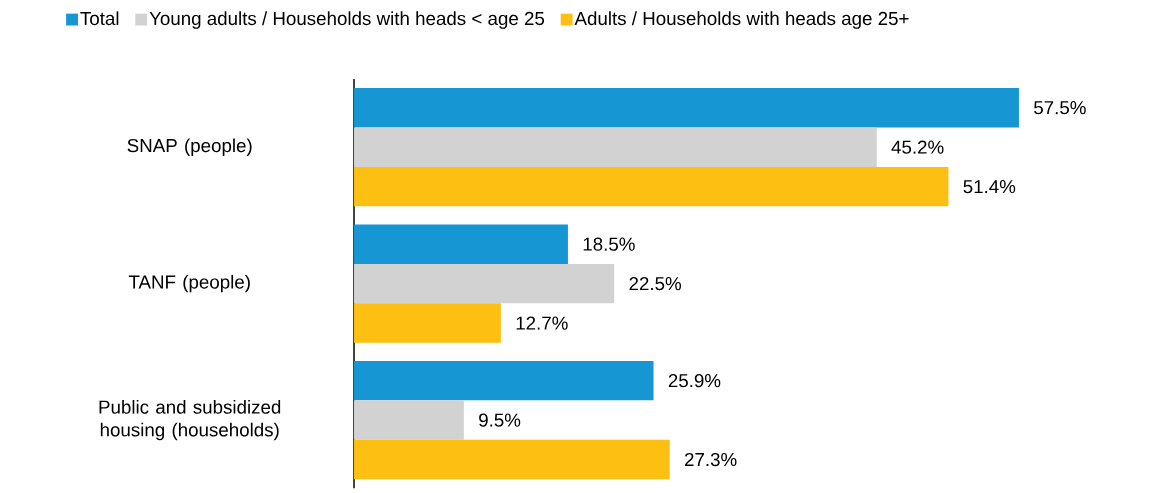 This screenshot has width=1162, height=493. Describe the element at coordinates (655, 283) in the screenshot. I see `data-label: 22.5%` at that location.